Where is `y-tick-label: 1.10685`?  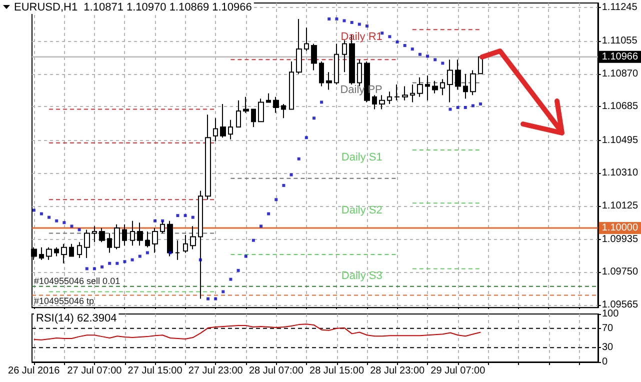
y-tick-label: 1.10685 is located at coordinates (620, 106).